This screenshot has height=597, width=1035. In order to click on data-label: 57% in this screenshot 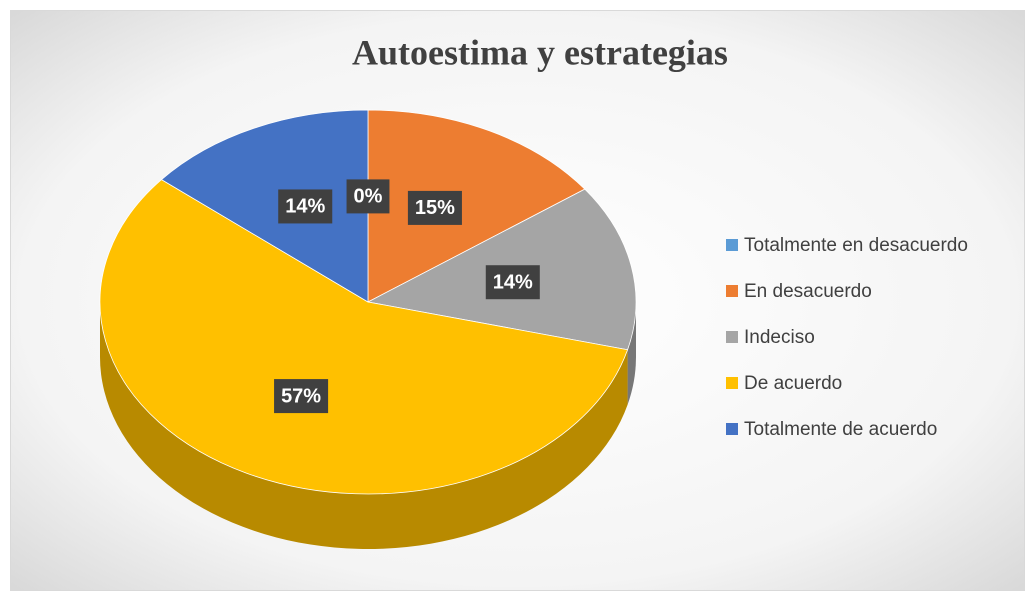, I will do `click(301, 396)`.